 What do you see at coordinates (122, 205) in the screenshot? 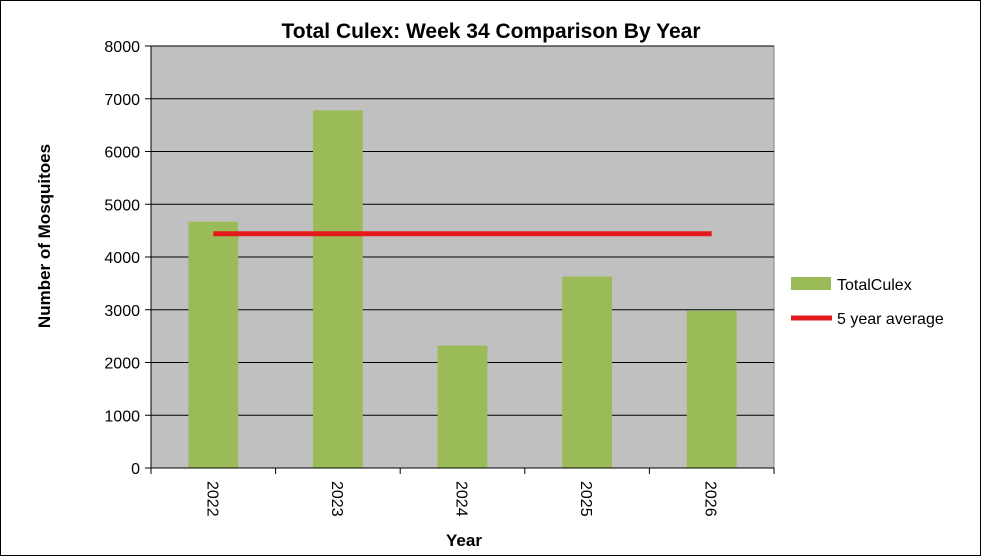
I see `y-tick-label: 5000` at bounding box center [122, 205].